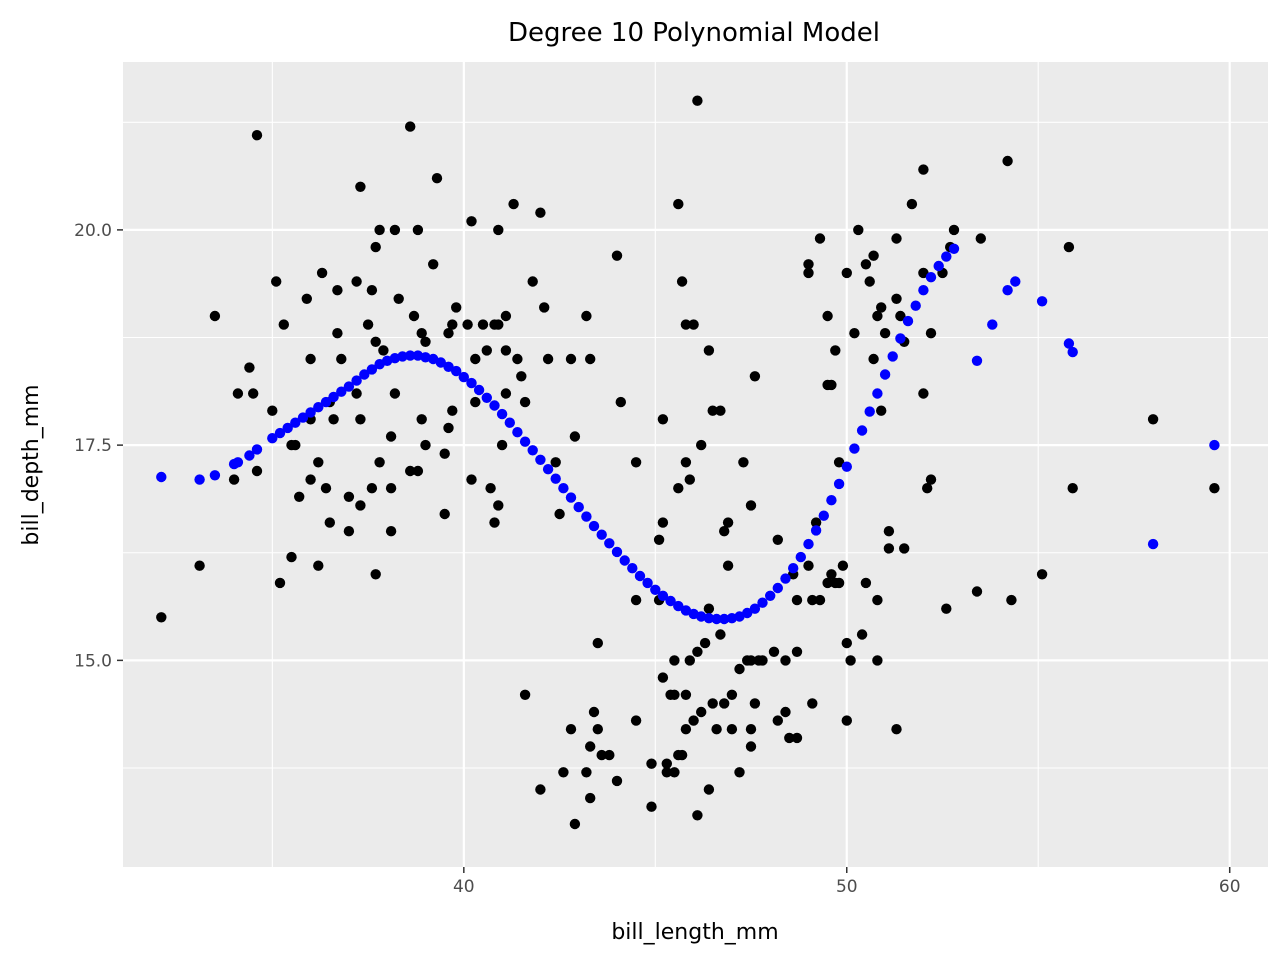 This screenshot has width=1280, height=960. Describe the element at coordinates (694, 932) in the screenshot. I see `x-axis-title: bill_length_mm` at that location.